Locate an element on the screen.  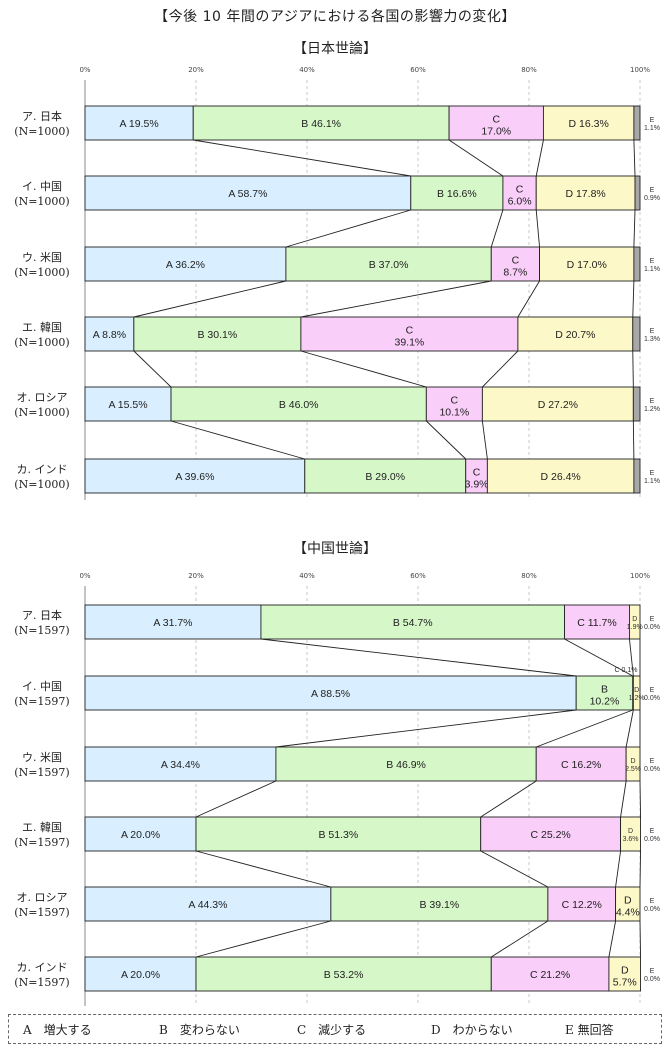
jp-x-tick-label: 40% is located at coordinates (307, 70).